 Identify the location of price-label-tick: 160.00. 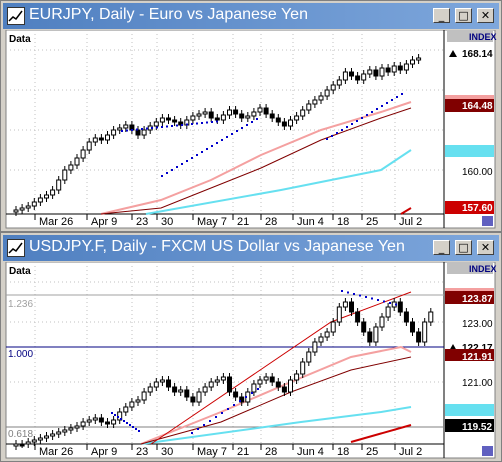
(477, 172).